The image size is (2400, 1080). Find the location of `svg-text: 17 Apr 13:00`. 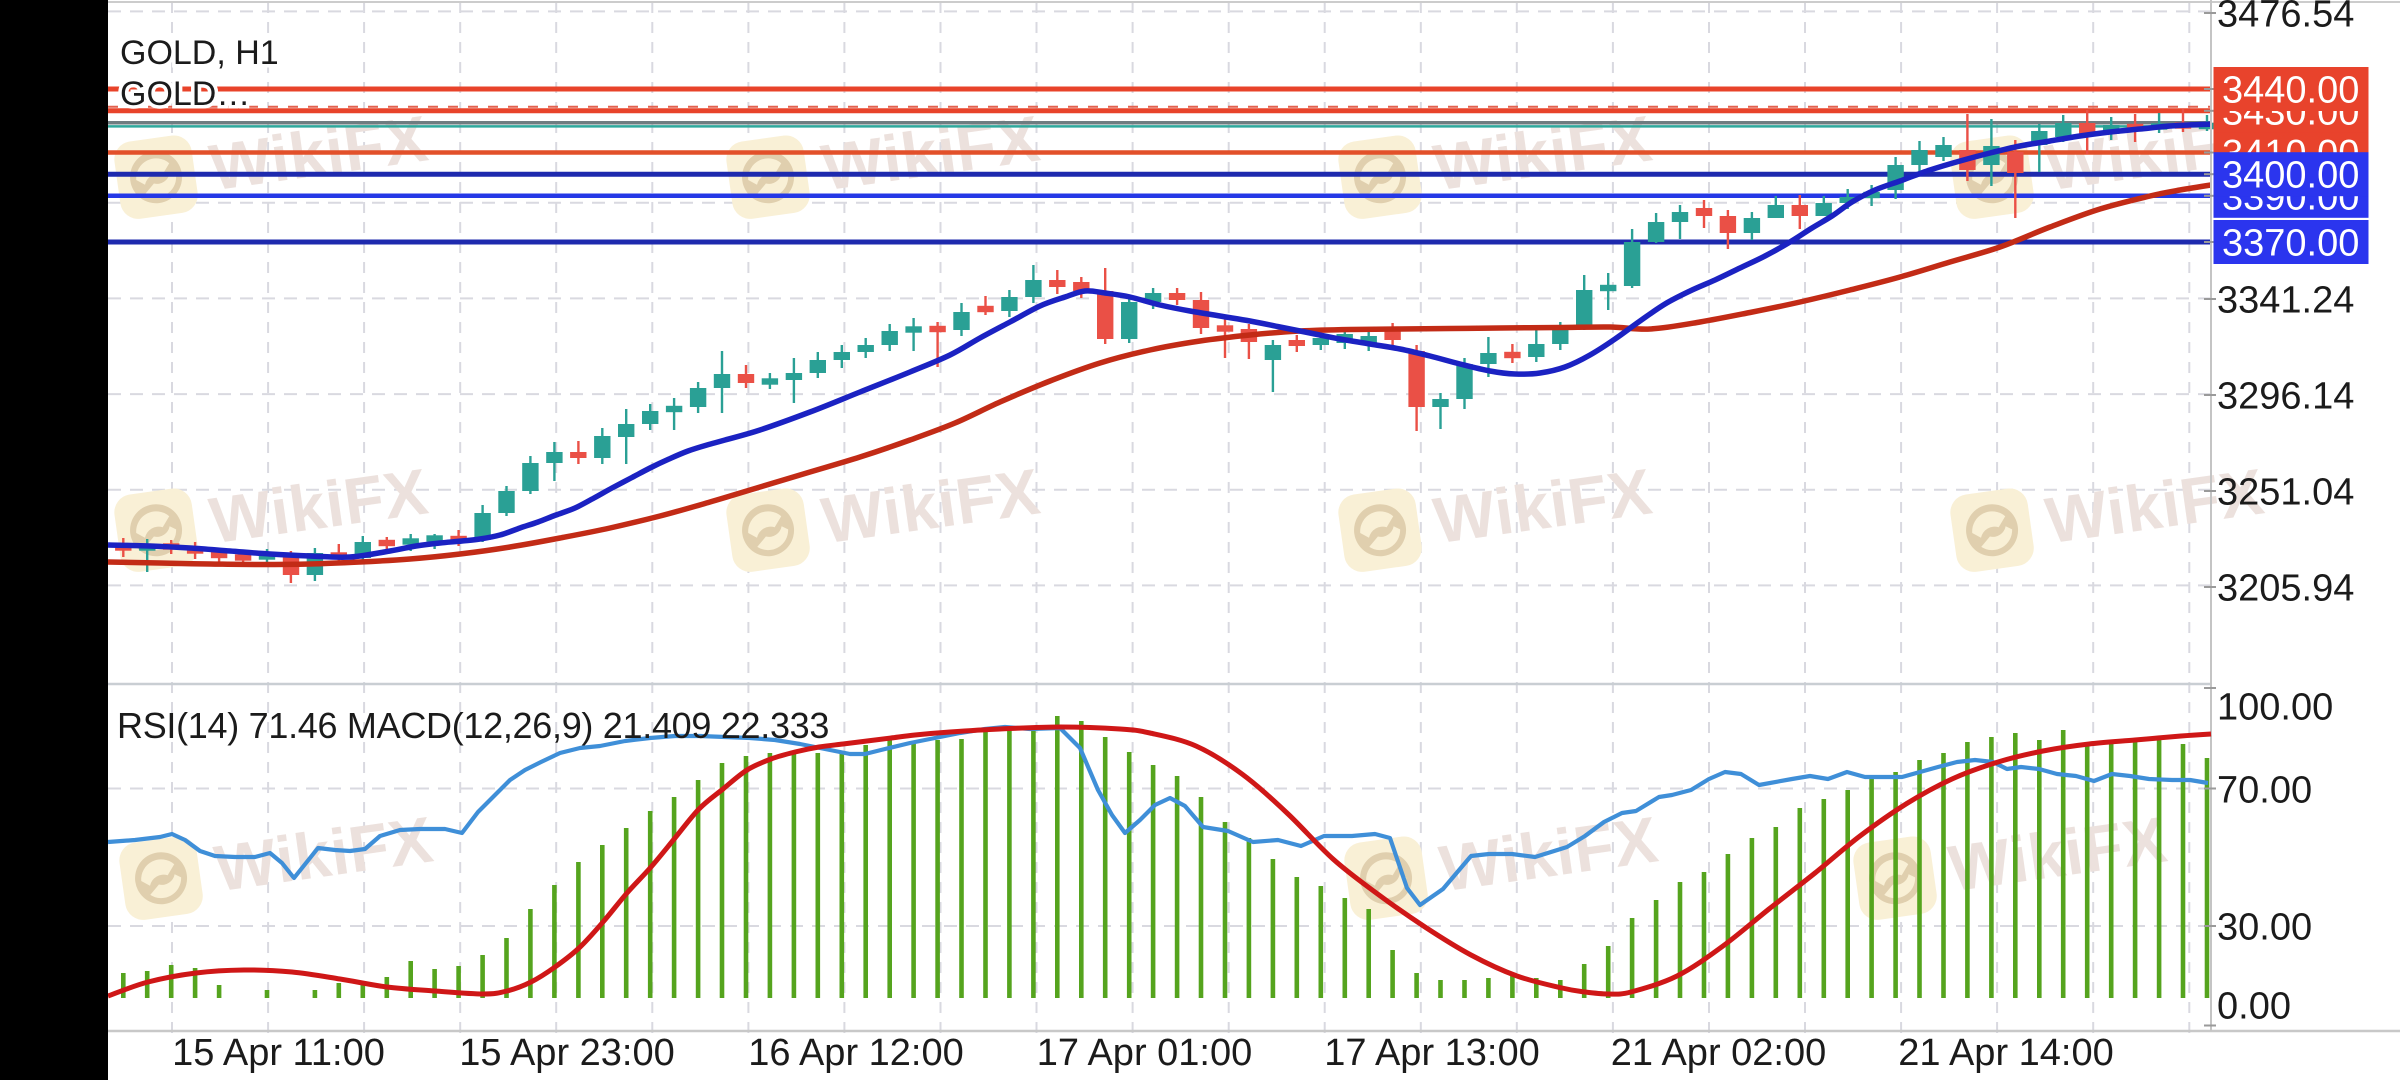

svg-text: 17 Apr 13:00 is located at coordinates (1432, 1053).